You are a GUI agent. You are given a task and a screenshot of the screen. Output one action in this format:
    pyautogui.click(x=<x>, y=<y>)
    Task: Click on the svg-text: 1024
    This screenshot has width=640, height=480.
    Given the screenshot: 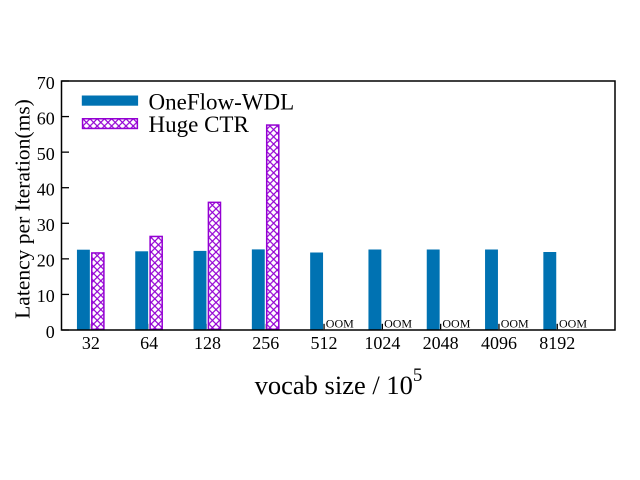 What is the action you would take?
    pyautogui.click(x=382, y=343)
    